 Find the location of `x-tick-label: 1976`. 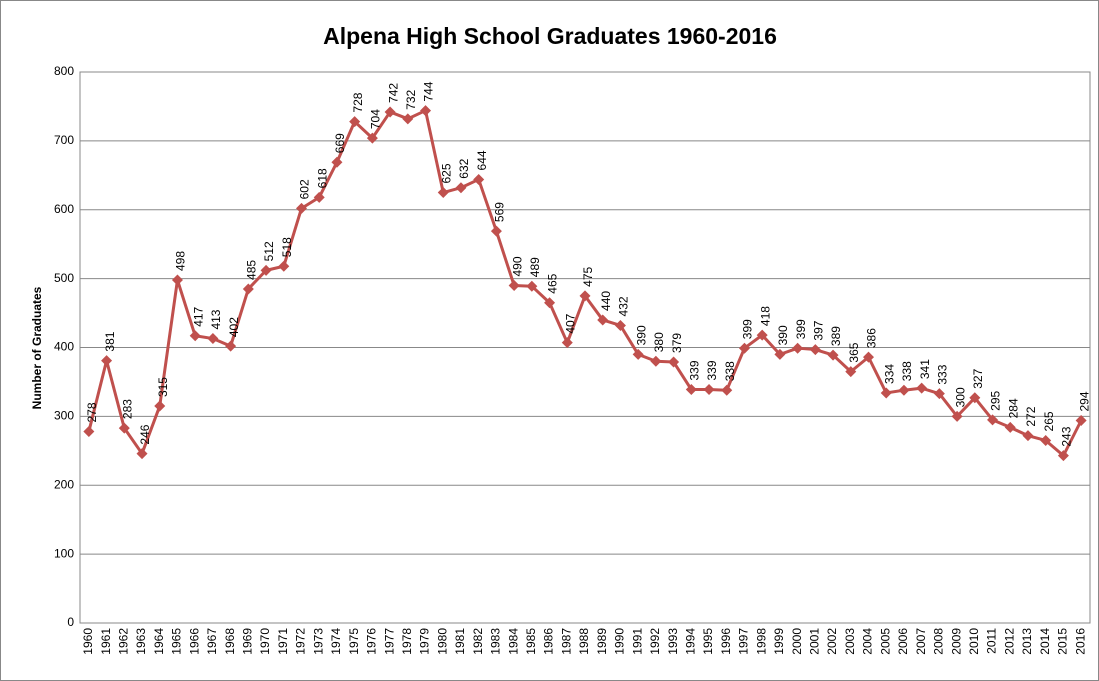

x-tick-label: 1976 is located at coordinates (372, 641).